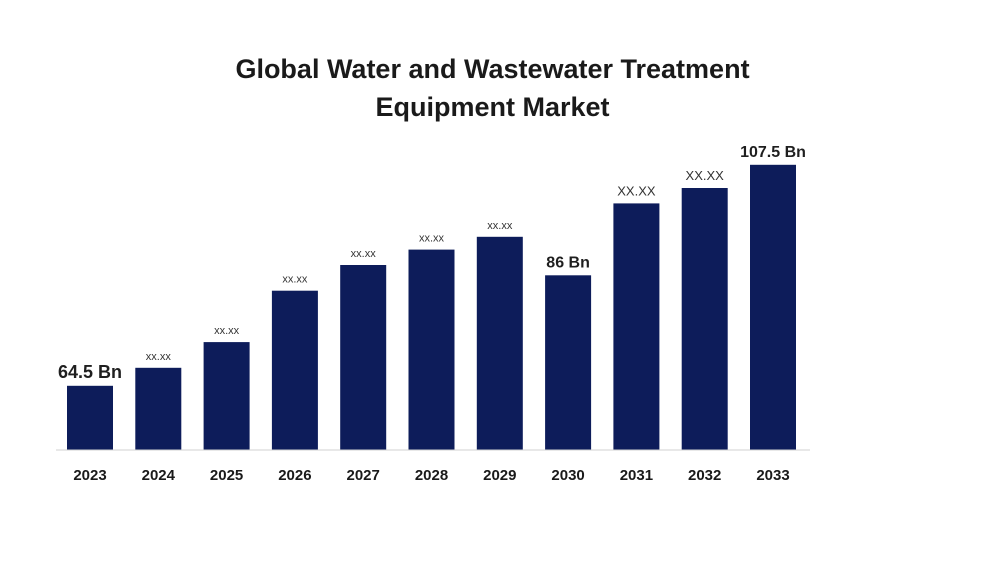 The image size is (1000, 570). I want to click on bar-2033, so click(773, 307).